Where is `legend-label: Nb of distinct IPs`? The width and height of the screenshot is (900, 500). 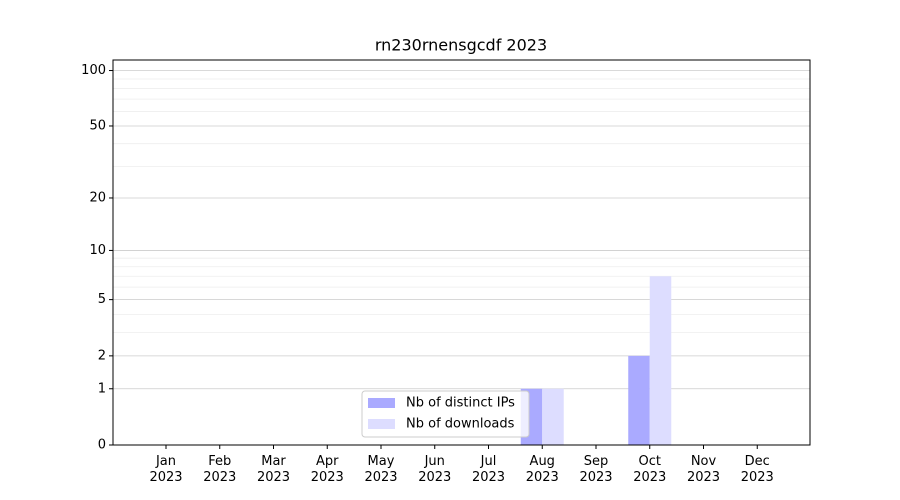 legend-label: Nb of distinct IPs is located at coordinates (460, 403).